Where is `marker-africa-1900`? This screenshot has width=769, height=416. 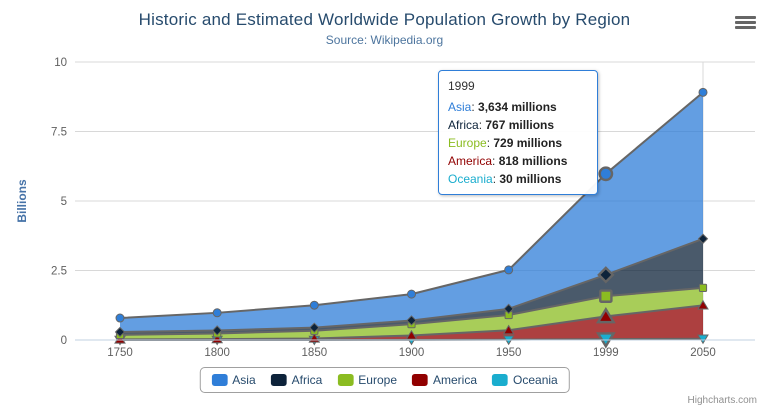 marker-africa-1900 is located at coordinates (411, 320).